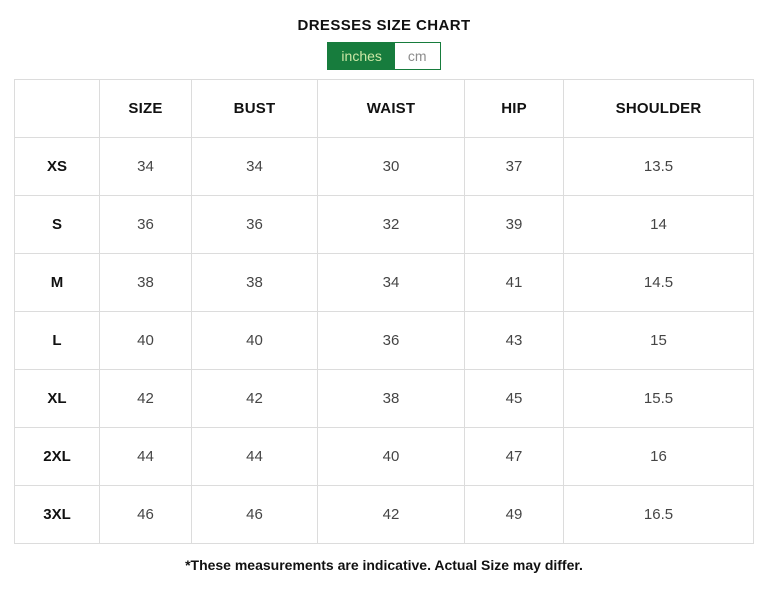 The height and width of the screenshot is (611, 768). I want to click on row-label: S, so click(57, 224).